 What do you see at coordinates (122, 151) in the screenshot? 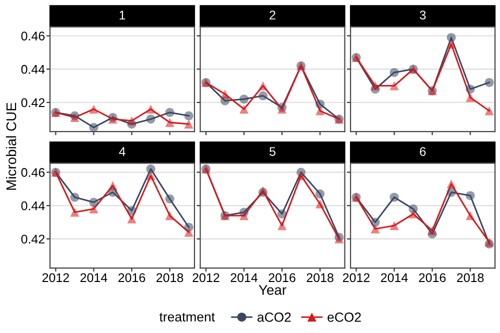
I see `chart-title: 4` at bounding box center [122, 151].